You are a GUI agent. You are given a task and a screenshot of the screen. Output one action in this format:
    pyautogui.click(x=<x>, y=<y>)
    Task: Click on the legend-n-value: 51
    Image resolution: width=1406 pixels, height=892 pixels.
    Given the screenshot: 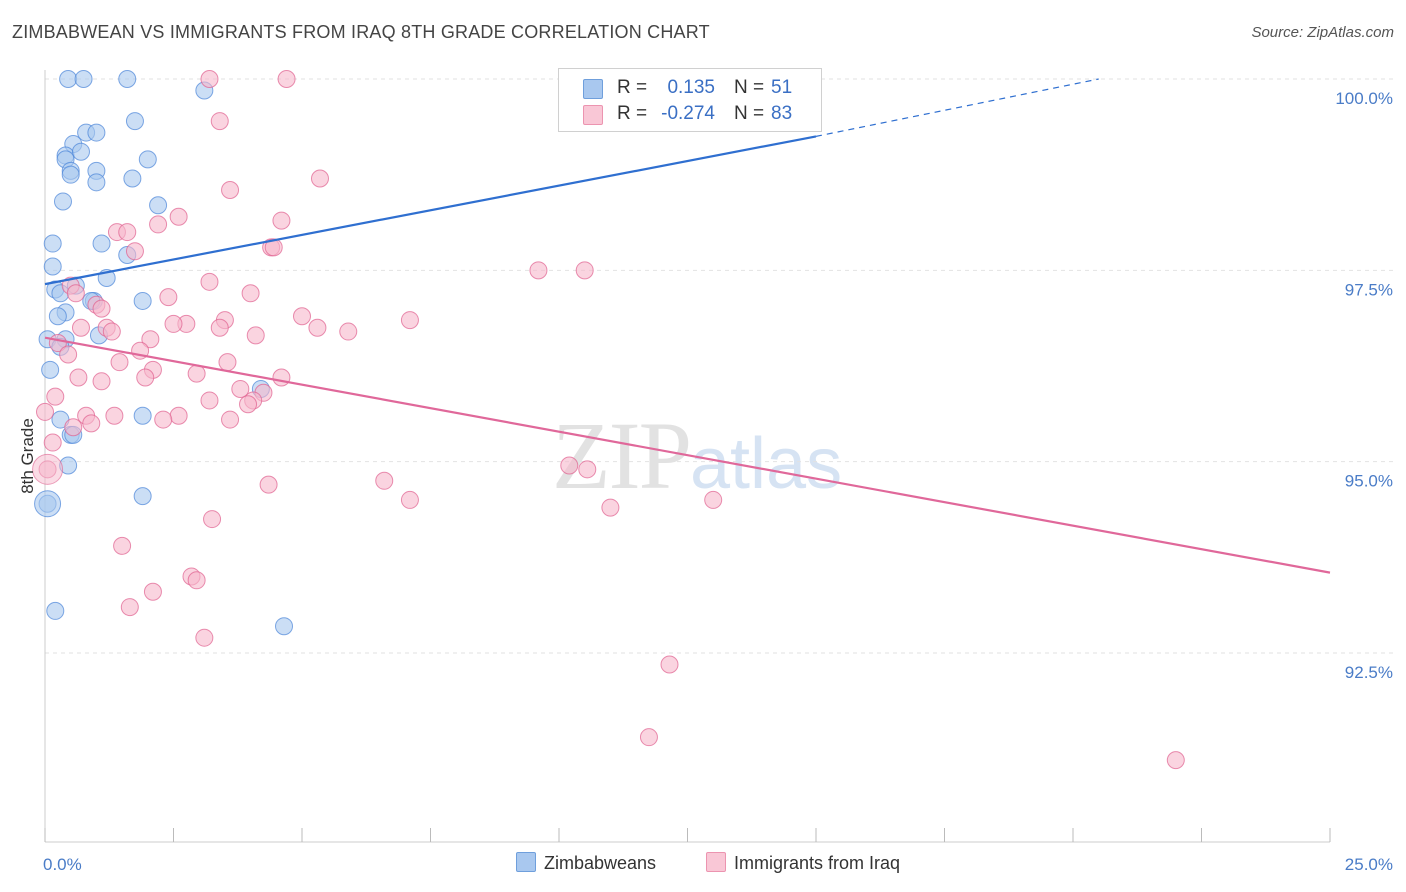 What is the action you would take?
    pyautogui.click(x=782, y=87)
    